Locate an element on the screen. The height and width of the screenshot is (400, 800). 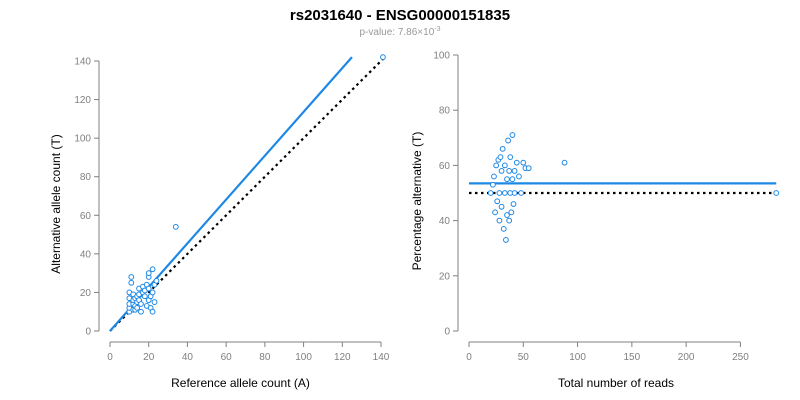
x-tick-label: 40 is located at coordinates (188, 357).